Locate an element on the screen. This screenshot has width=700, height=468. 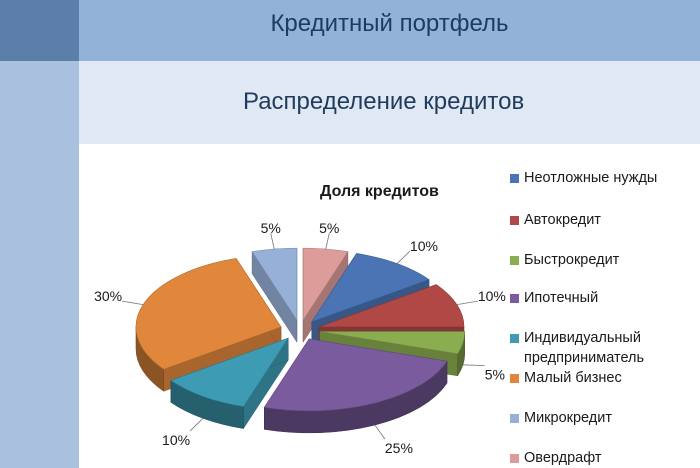
legend-label: Ипотечный is located at coordinates (561, 298).